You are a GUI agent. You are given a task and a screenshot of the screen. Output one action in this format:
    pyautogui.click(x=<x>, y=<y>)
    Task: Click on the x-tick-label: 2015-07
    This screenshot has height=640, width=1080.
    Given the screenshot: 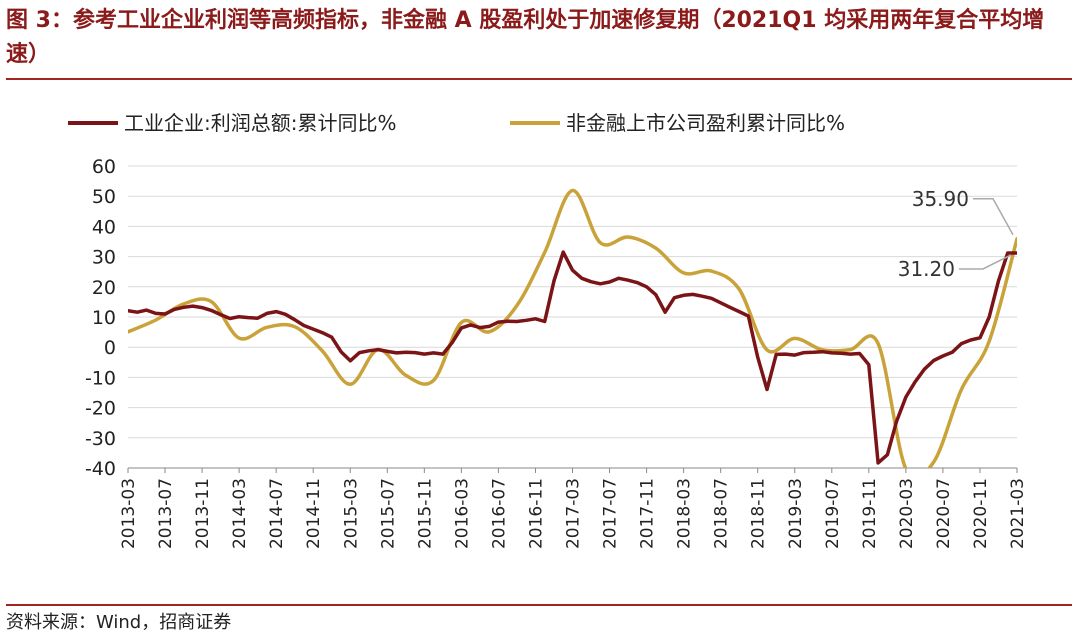 What is the action you would take?
    pyautogui.click(x=388, y=513)
    